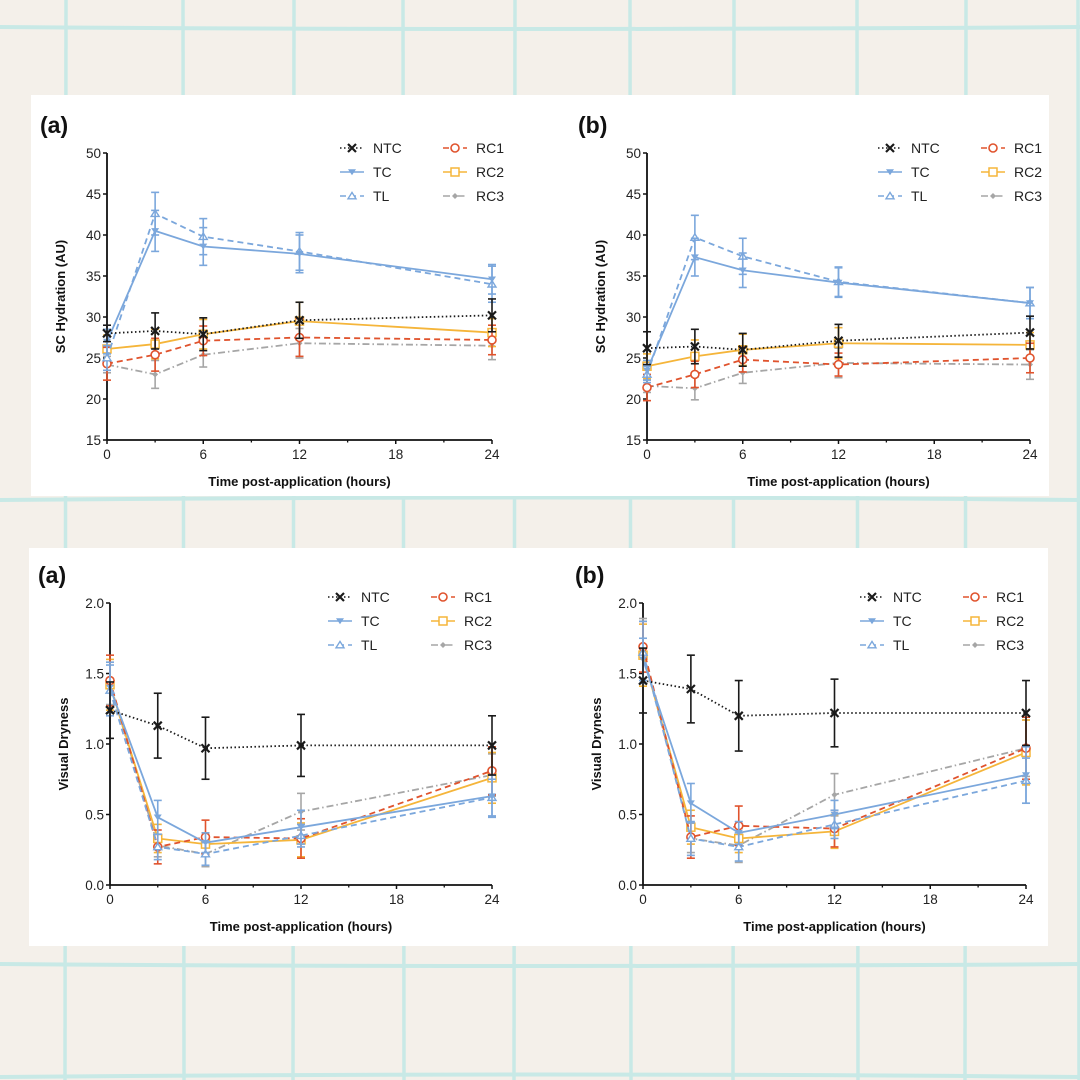 The width and height of the screenshot is (1080, 1080). I want to click on y-tick-label: 1.0, so click(94, 744).